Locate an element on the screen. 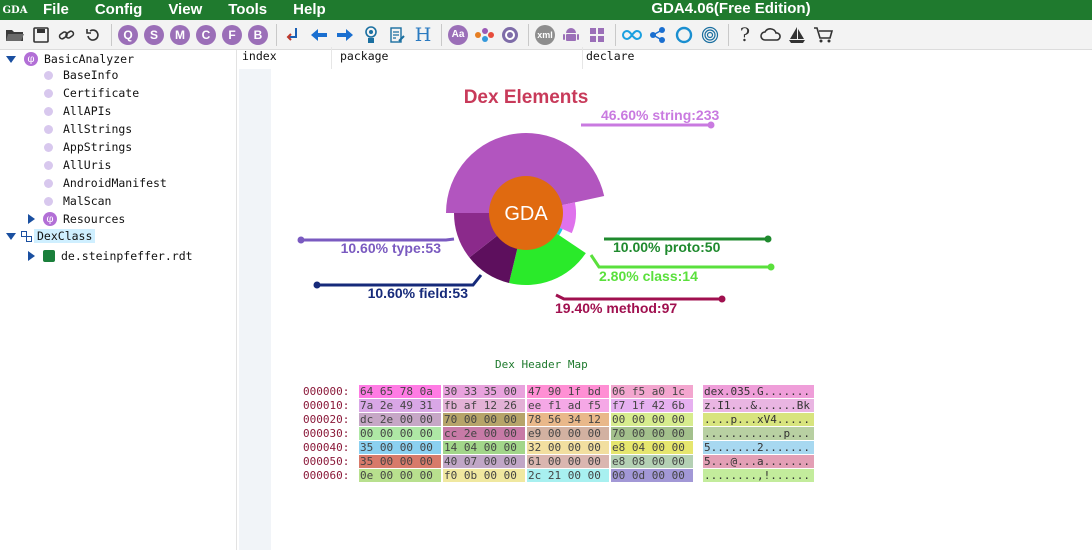 The image size is (1092, 550). hex-bytes: e8 08 00 00 is located at coordinates (652, 461).